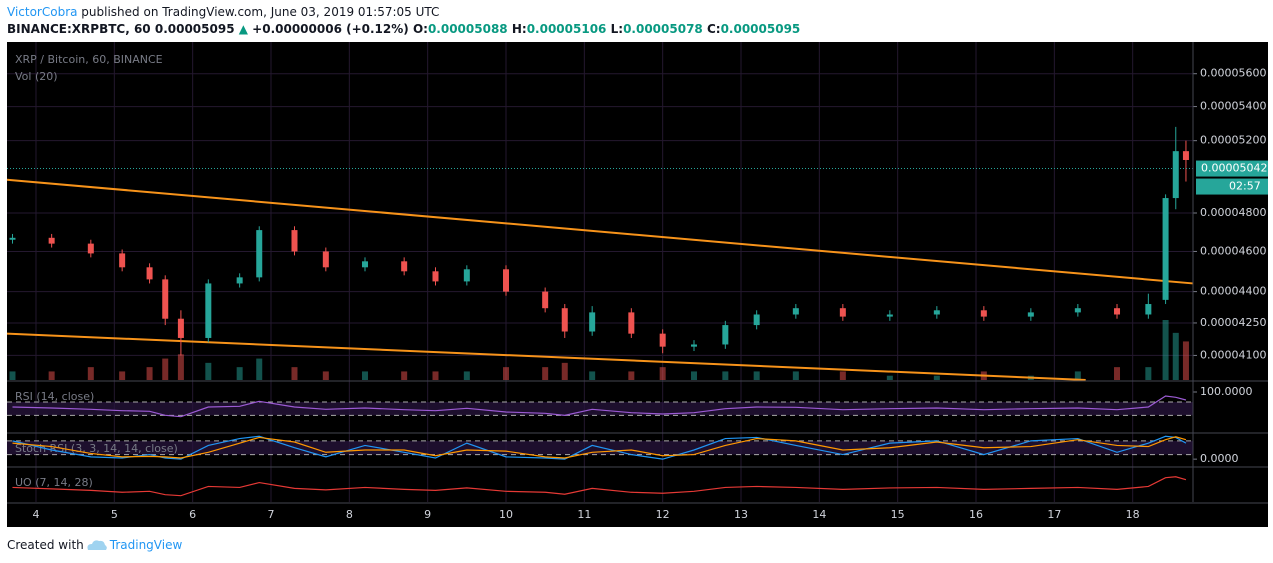 The width and height of the screenshot is (1273, 563). Describe the element at coordinates (427, 514) in the screenshot. I see `x-tick-label: 9` at that location.